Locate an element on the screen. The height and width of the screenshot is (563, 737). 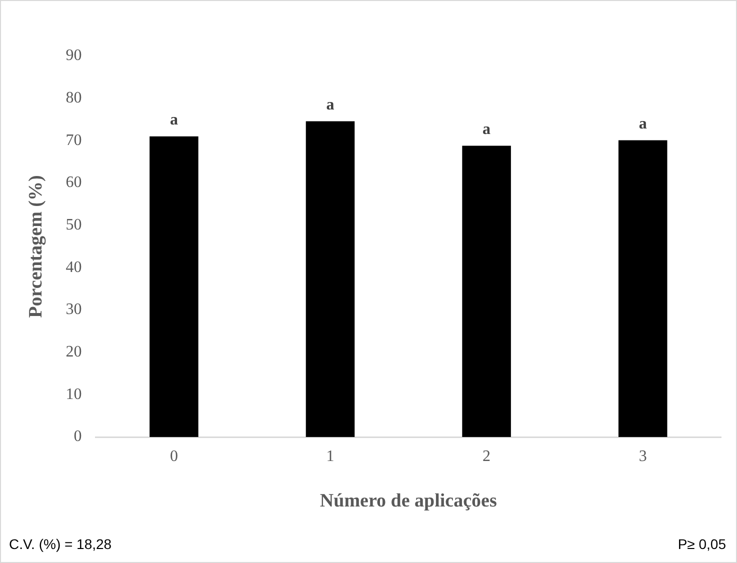
y-tick-label: 50 is located at coordinates (74, 225).